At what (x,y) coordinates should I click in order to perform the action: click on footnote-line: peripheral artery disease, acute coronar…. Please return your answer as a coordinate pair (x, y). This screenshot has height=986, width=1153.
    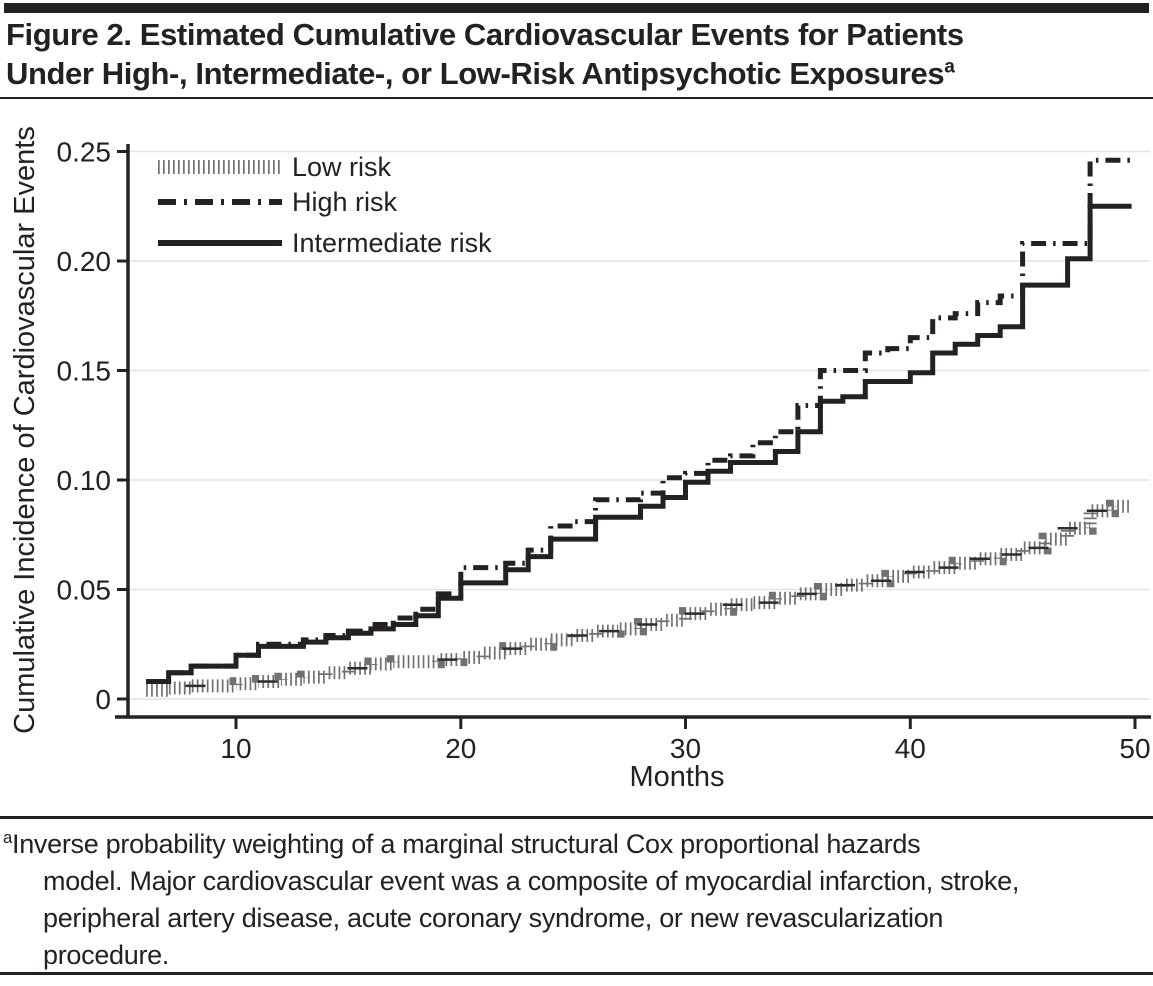
    Looking at the image, I should click on (493, 918).